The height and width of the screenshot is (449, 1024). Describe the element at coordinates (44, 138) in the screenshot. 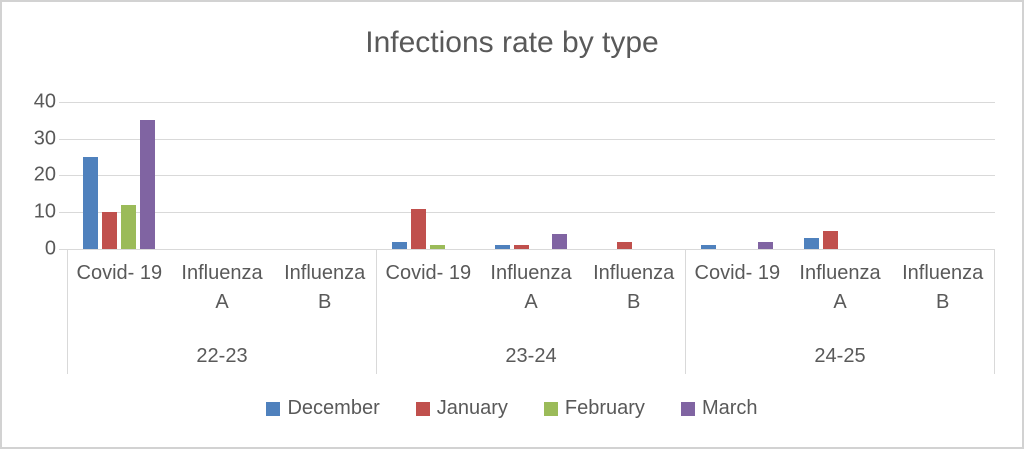

I see `y-tick-label: 30` at that location.